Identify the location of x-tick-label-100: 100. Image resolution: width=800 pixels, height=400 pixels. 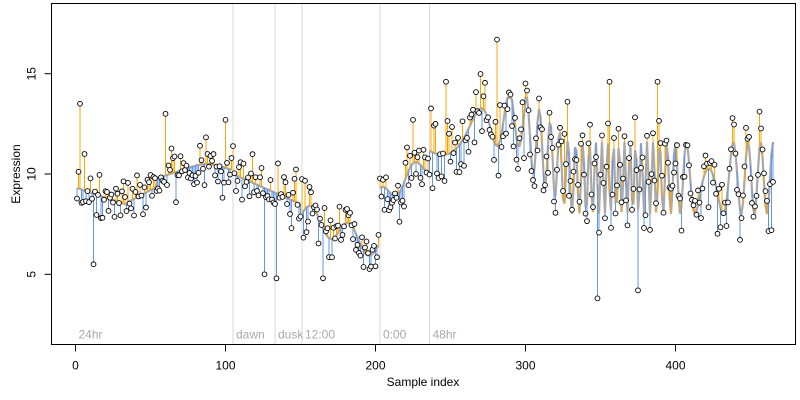
(225, 366).